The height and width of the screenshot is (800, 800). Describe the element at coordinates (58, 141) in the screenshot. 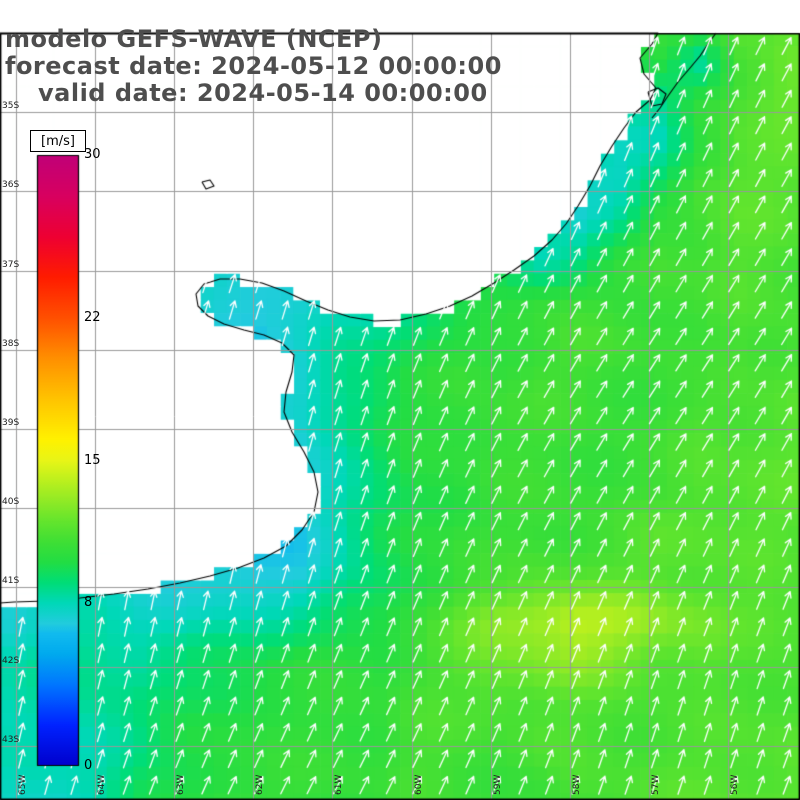

I see `colorbar-unit-label: [m/s]` at that location.